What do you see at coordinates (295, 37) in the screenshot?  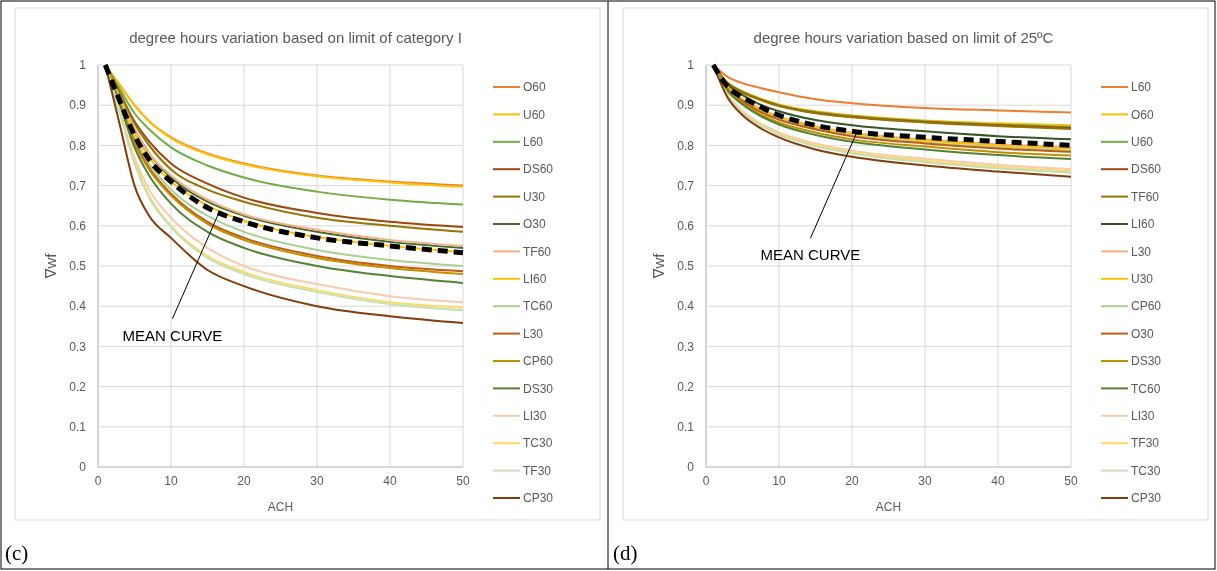 I see `chart-title: degree hours variation based on limit of category I` at bounding box center [295, 37].